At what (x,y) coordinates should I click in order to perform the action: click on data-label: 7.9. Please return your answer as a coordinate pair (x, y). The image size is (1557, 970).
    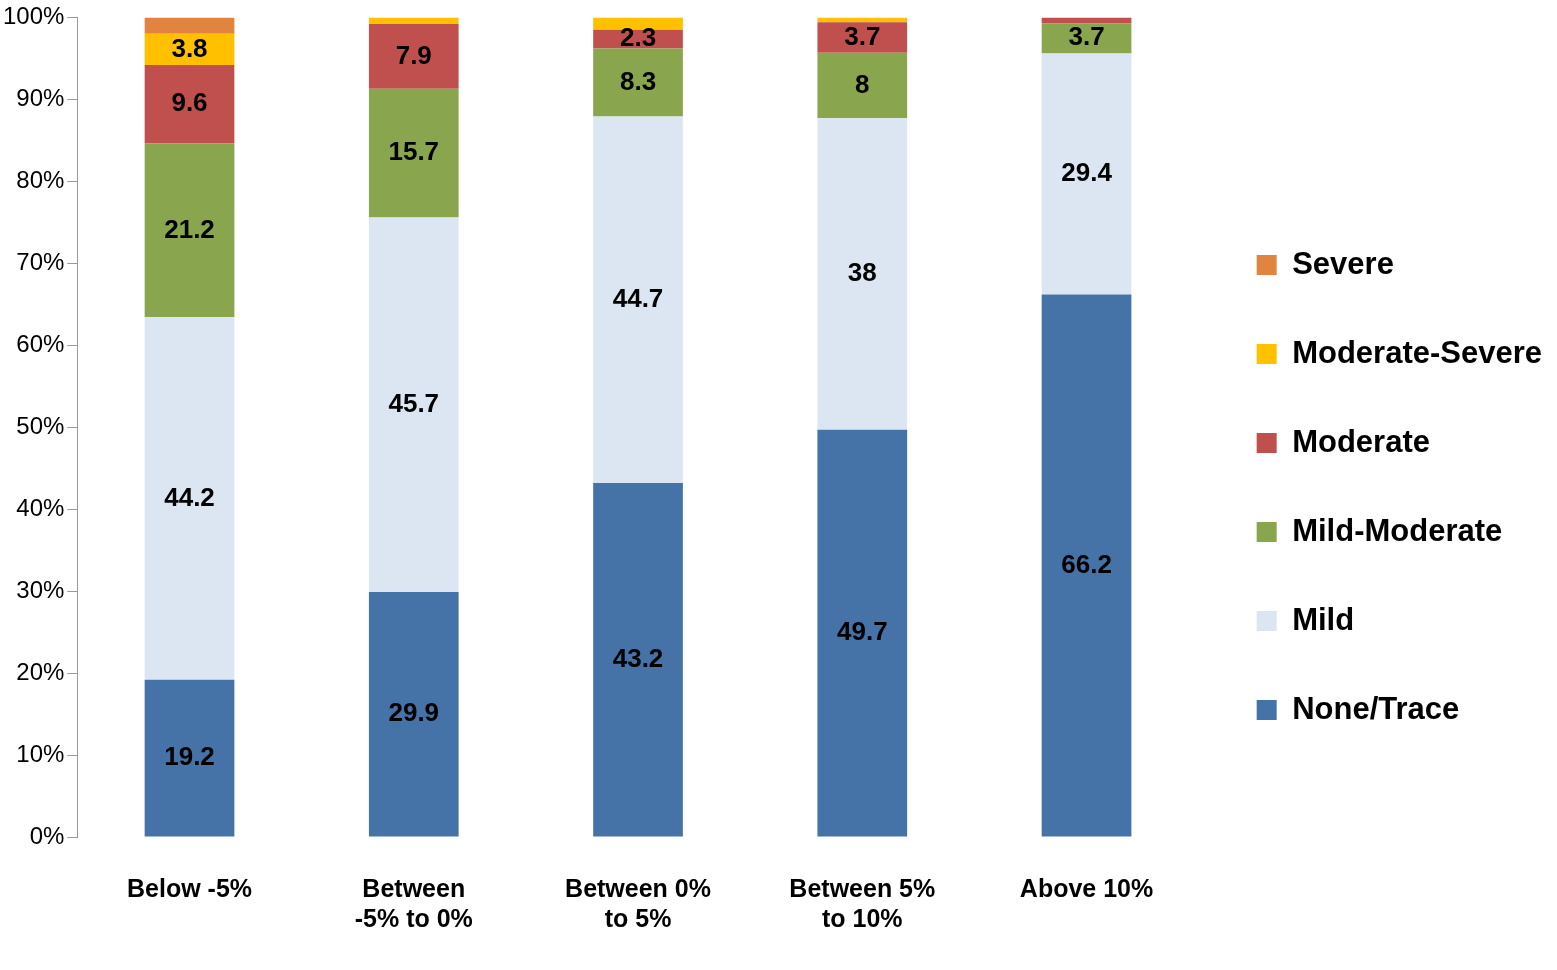
    Looking at the image, I should click on (413, 54).